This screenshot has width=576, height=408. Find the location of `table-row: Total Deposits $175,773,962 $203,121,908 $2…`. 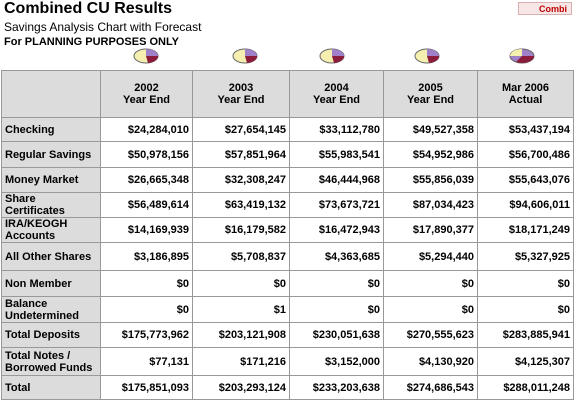

table-row: Total Deposits $175,773,962 $203,121,908 $2… is located at coordinates (287, 335).